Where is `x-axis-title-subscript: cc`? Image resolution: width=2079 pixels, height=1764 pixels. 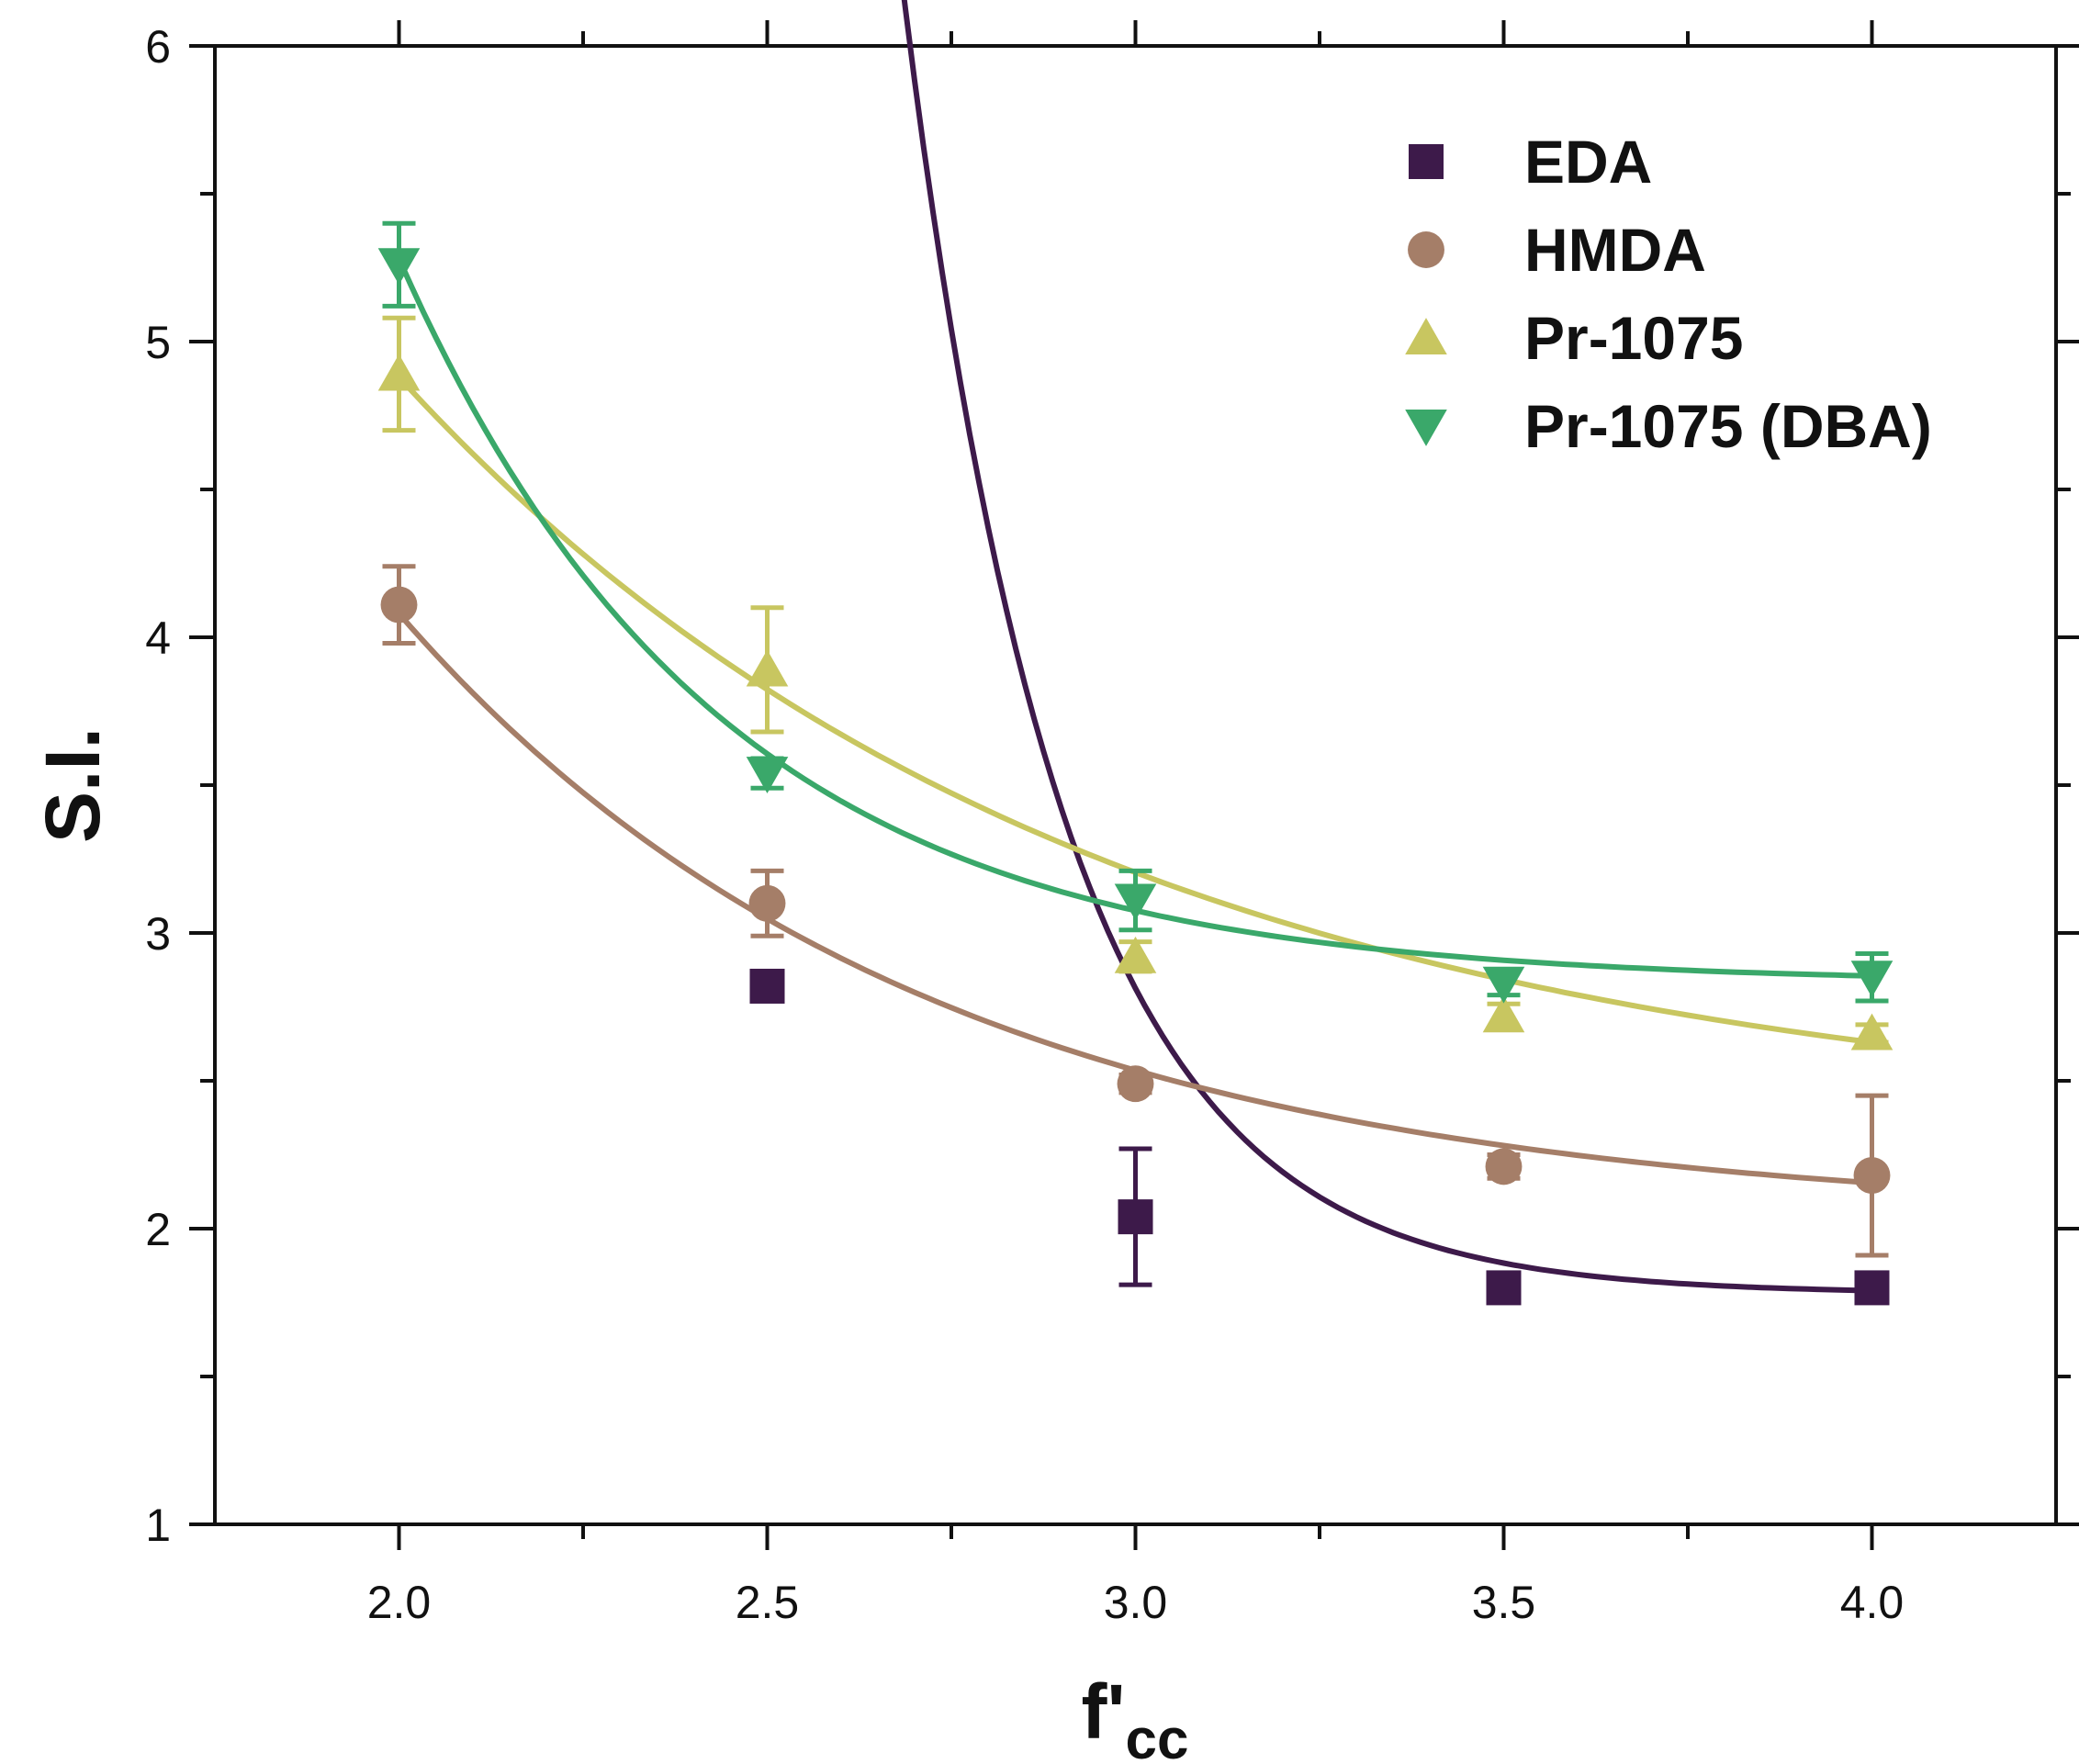
x-axis-title-subscript: cc is located at coordinates (1156, 1736).